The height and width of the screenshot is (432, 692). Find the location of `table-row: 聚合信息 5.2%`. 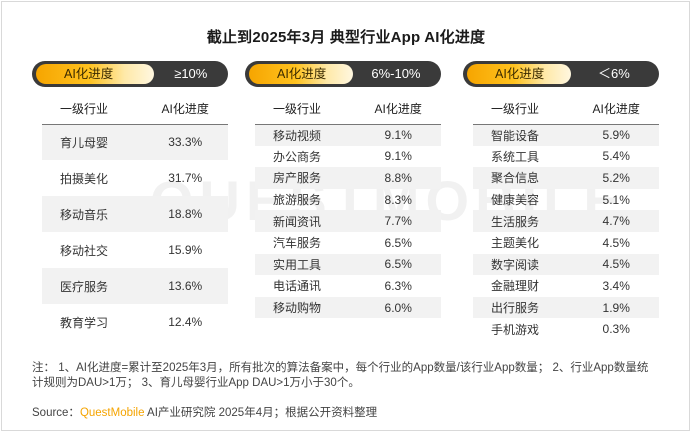

table-row: 聚合信息 5.2% is located at coordinates (566, 178).